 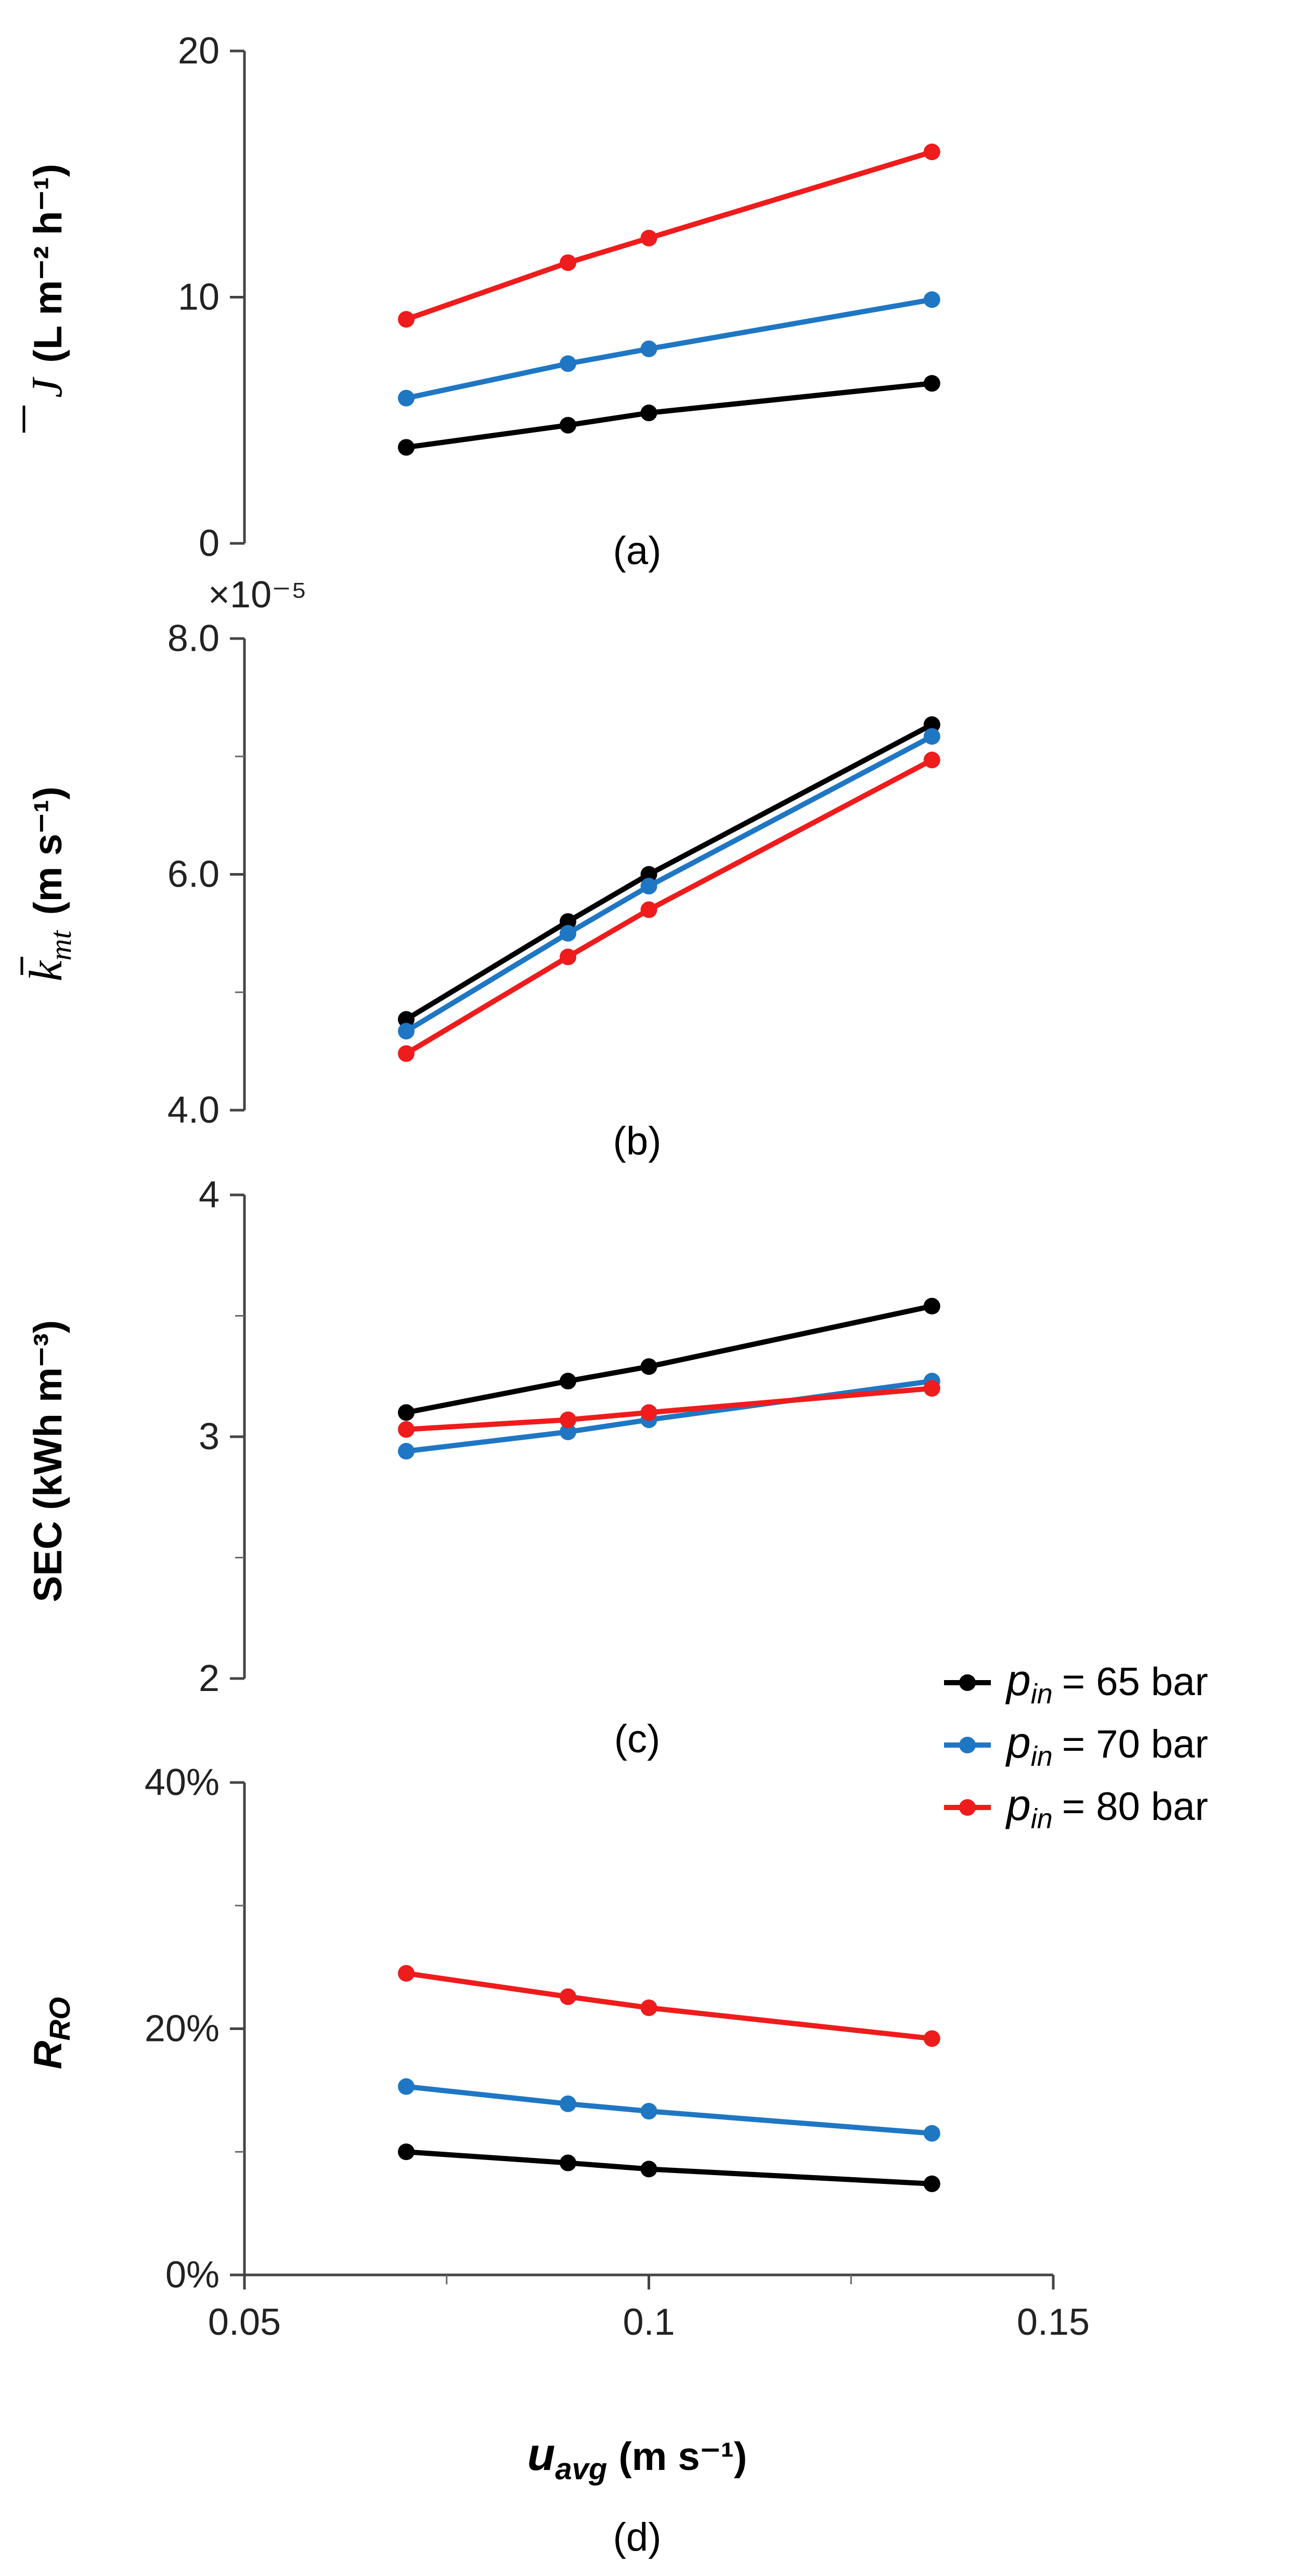 What do you see at coordinates (192, 2275) in the screenshot?
I see `panel-d-ytick-label: 0%` at bounding box center [192, 2275].